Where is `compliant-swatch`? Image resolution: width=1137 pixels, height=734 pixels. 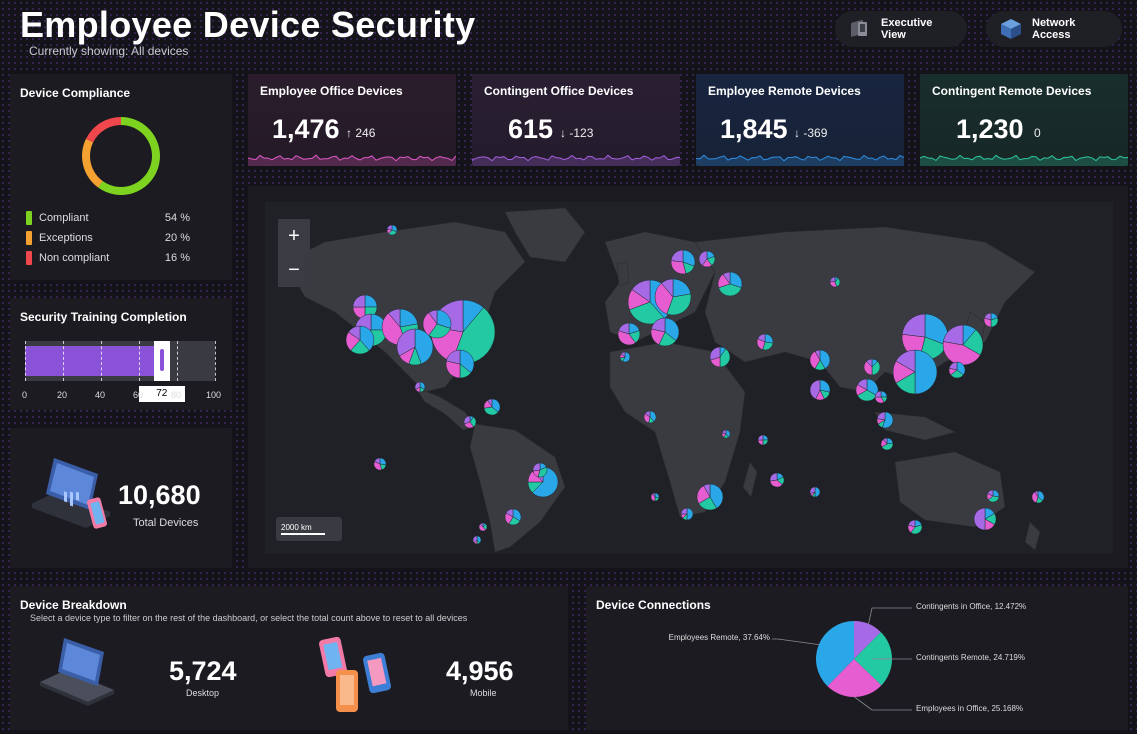
compliant-swatch is located at coordinates (29, 218).